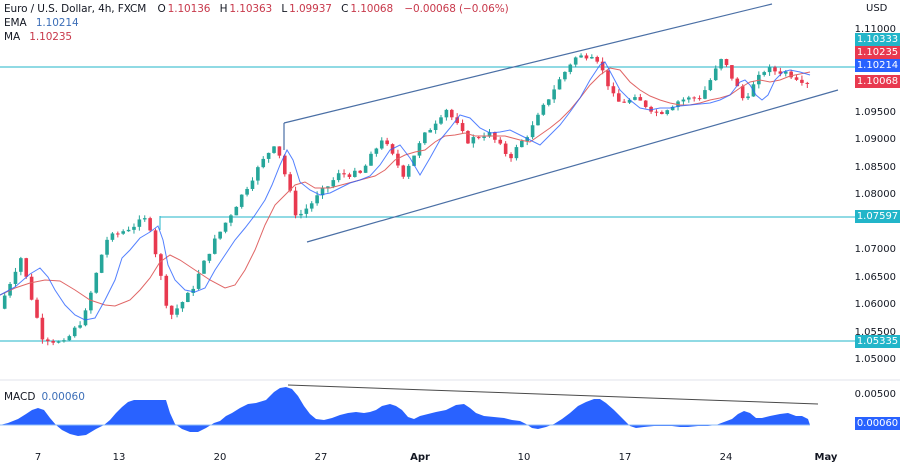 Image resolution: width=900 pixels, height=466 pixels. I want to click on close-value: 1.10068, so click(372, 9).